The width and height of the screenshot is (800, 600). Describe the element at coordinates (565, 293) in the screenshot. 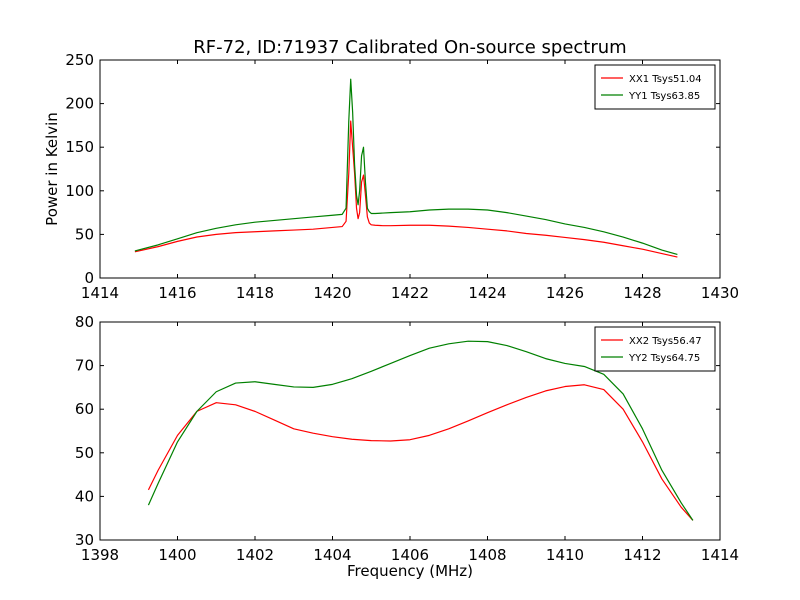

I see `x-tick-label: 1426` at that location.